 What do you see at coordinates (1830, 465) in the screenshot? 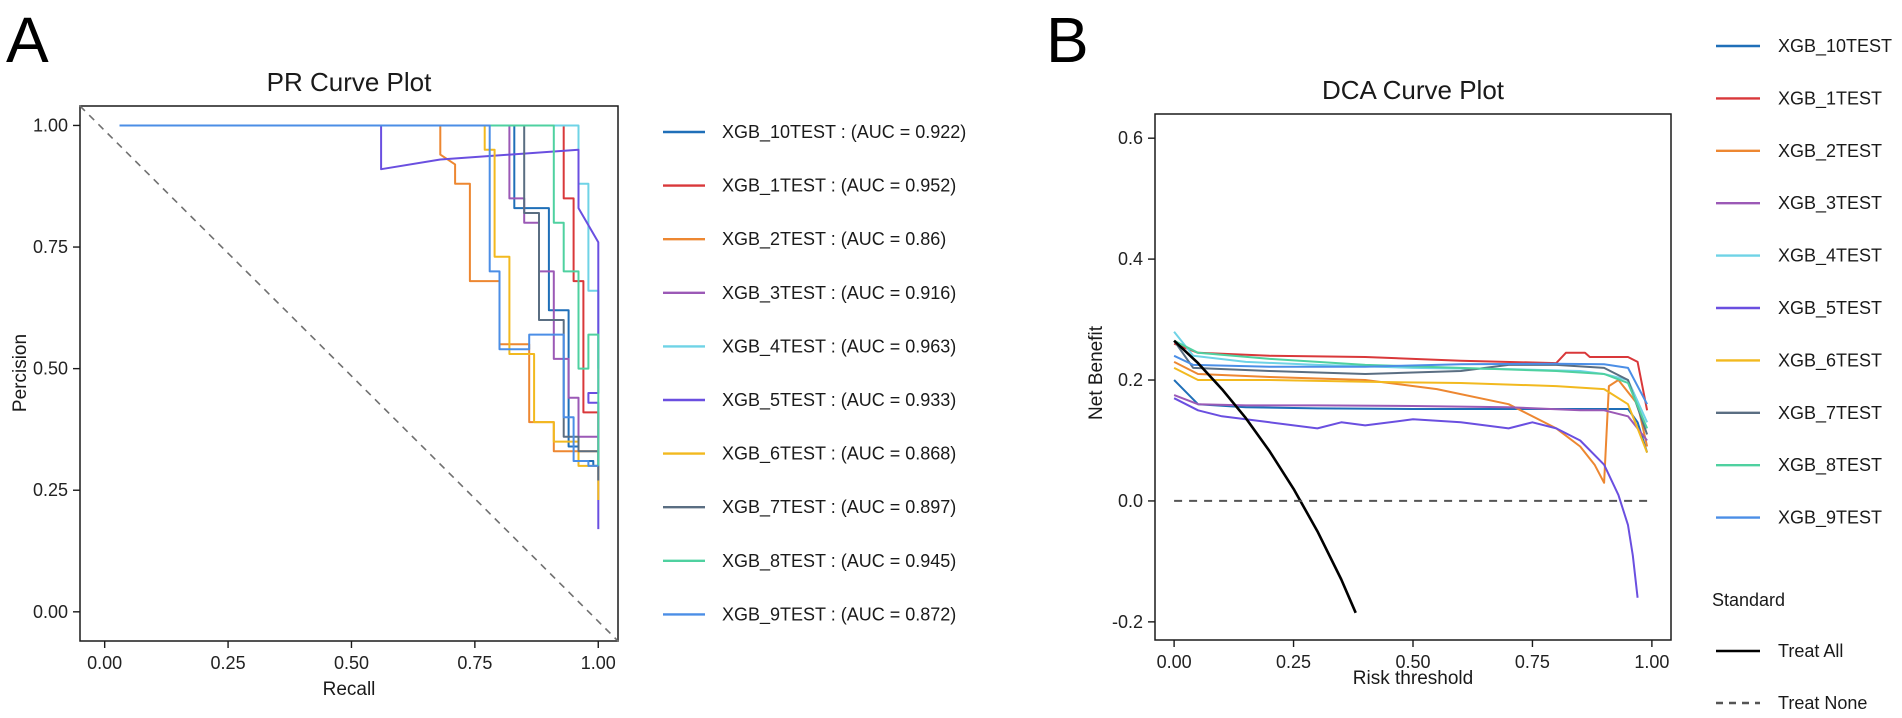
I see `legend-label: XGB_8TEST` at bounding box center [1830, 465].